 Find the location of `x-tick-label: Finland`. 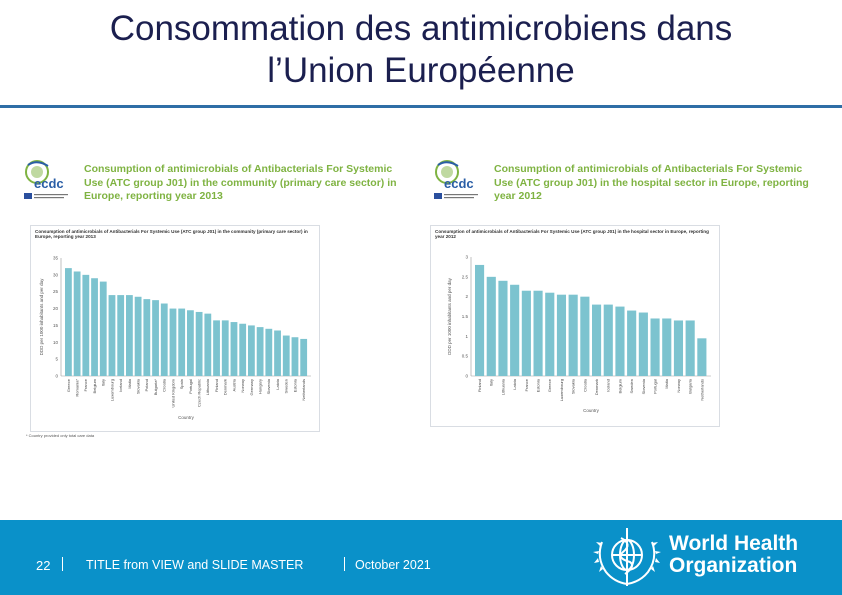

x-tick-label: Finland is located at coordinates (479, 385).